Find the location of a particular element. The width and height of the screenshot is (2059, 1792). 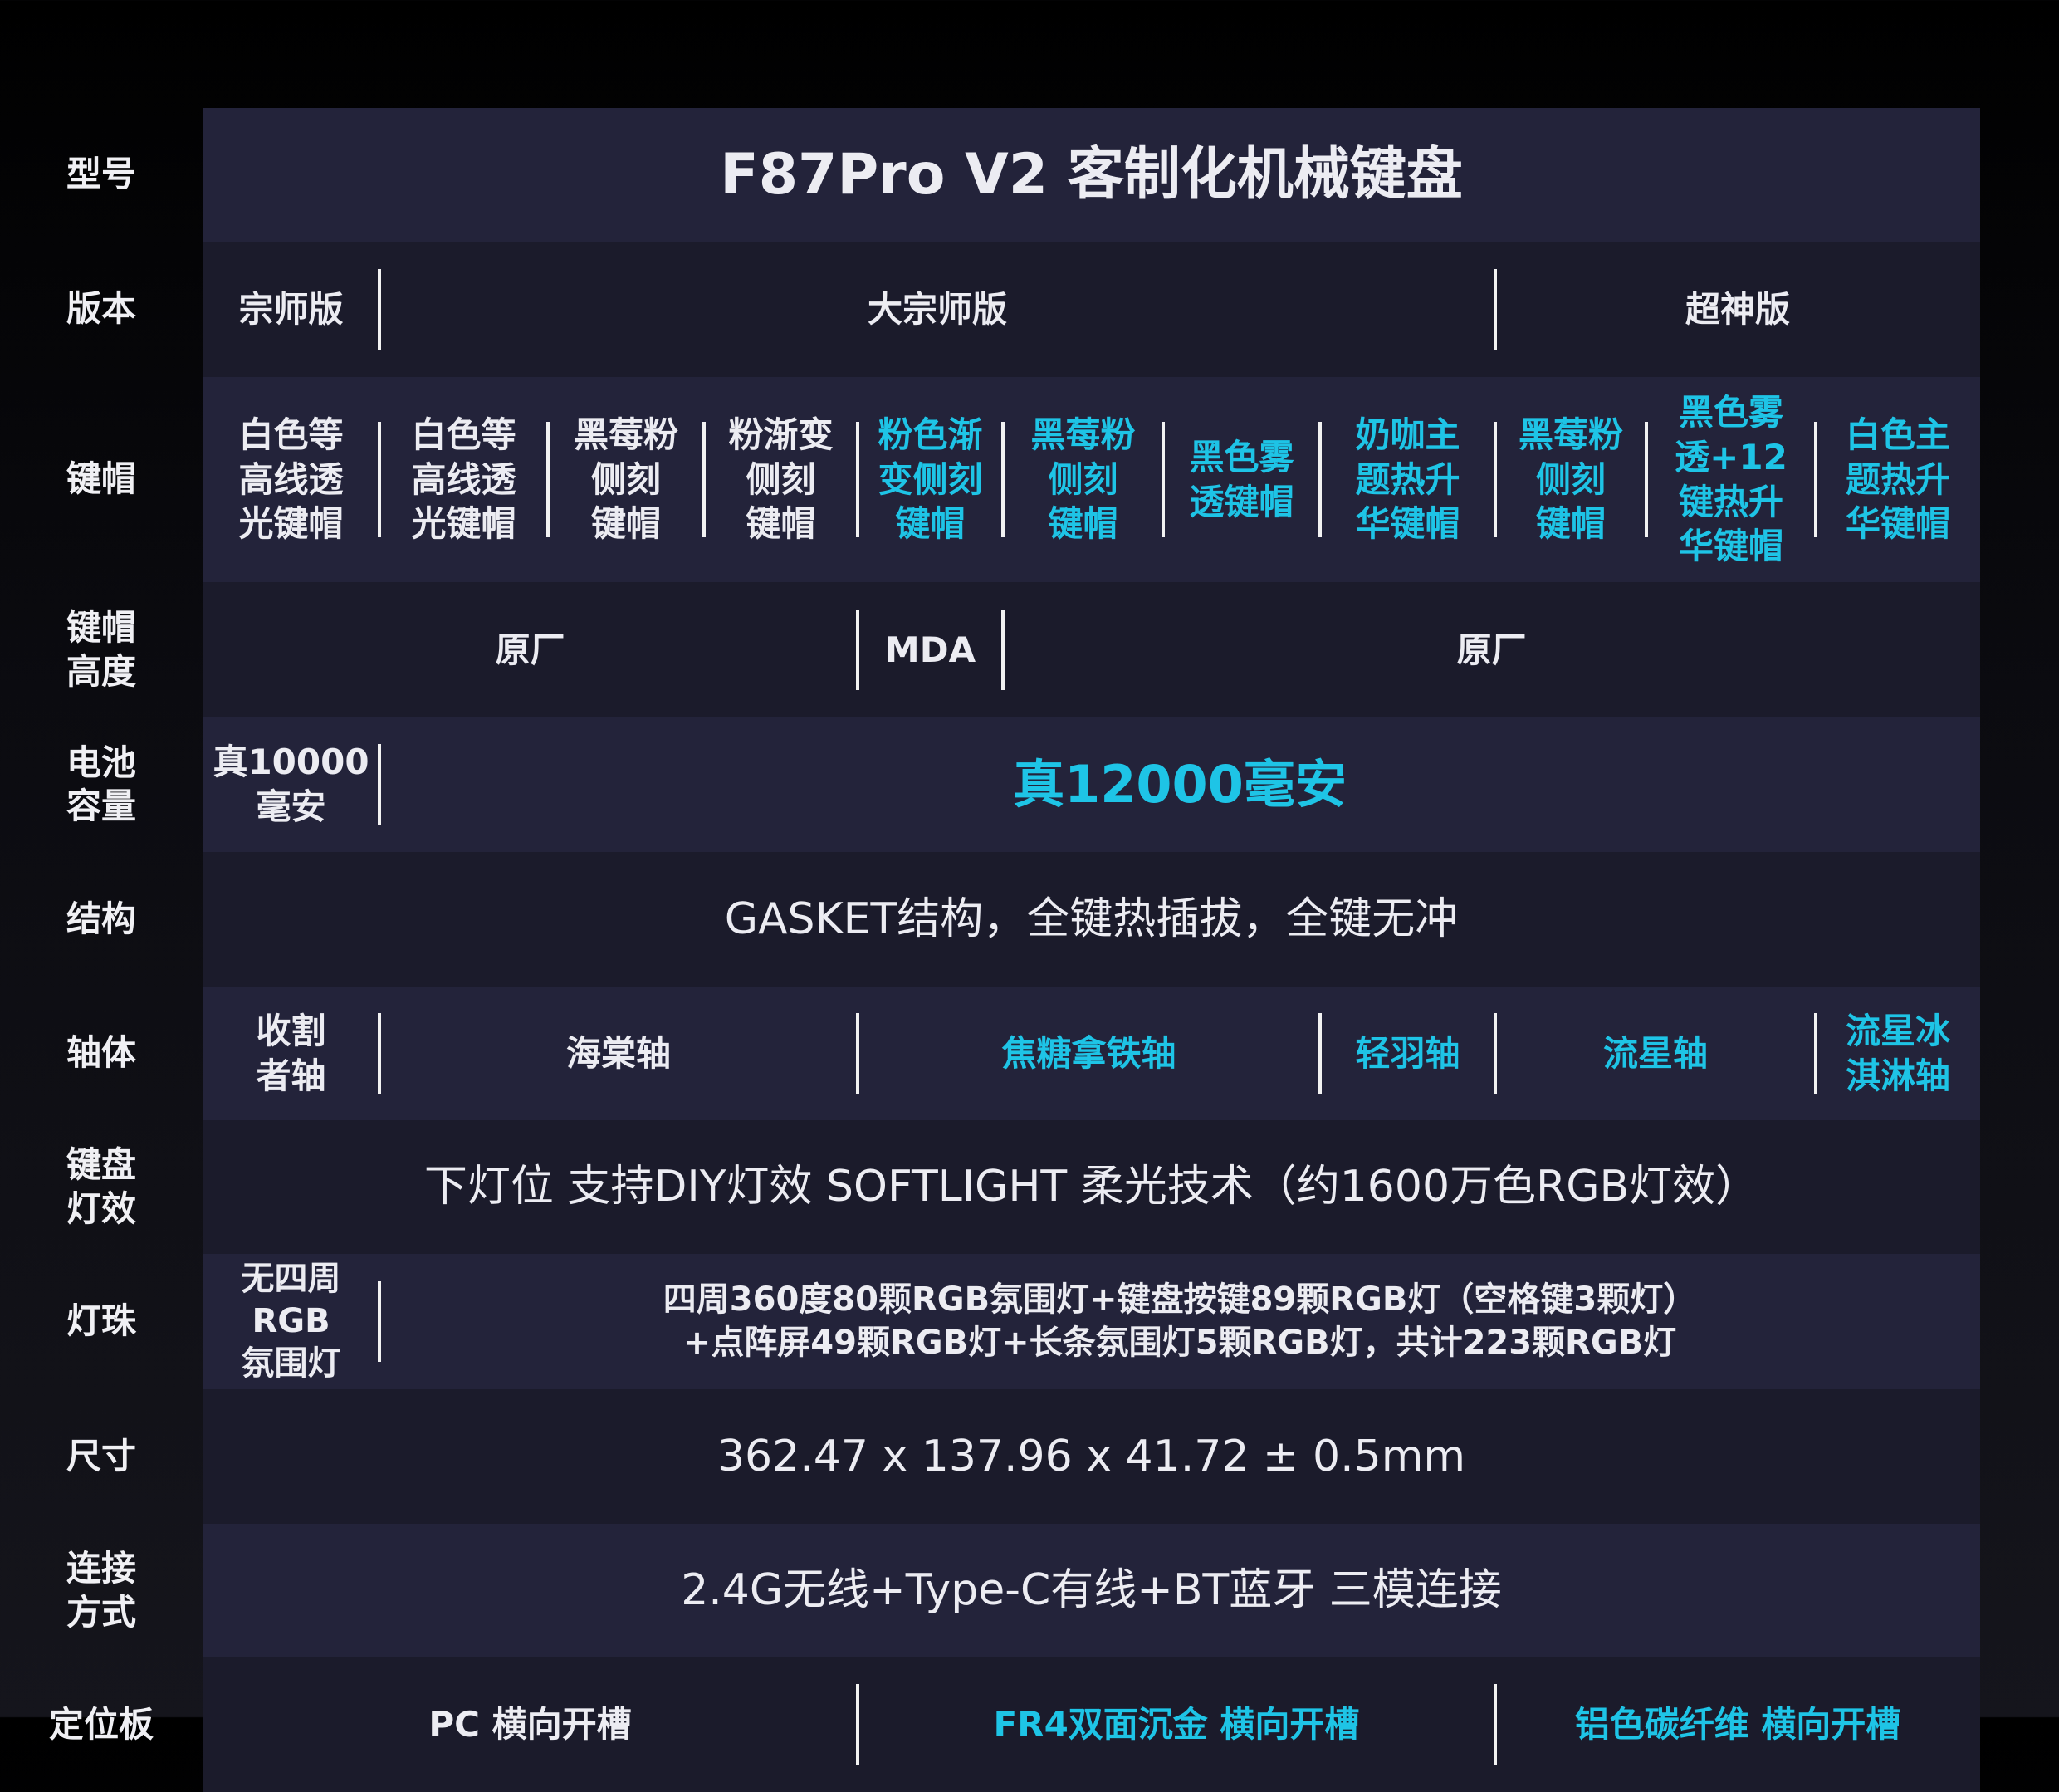

spec-row-structure: GASKET结构，全键热插拔，全键无冲 is located at coordinates (1091, 919).